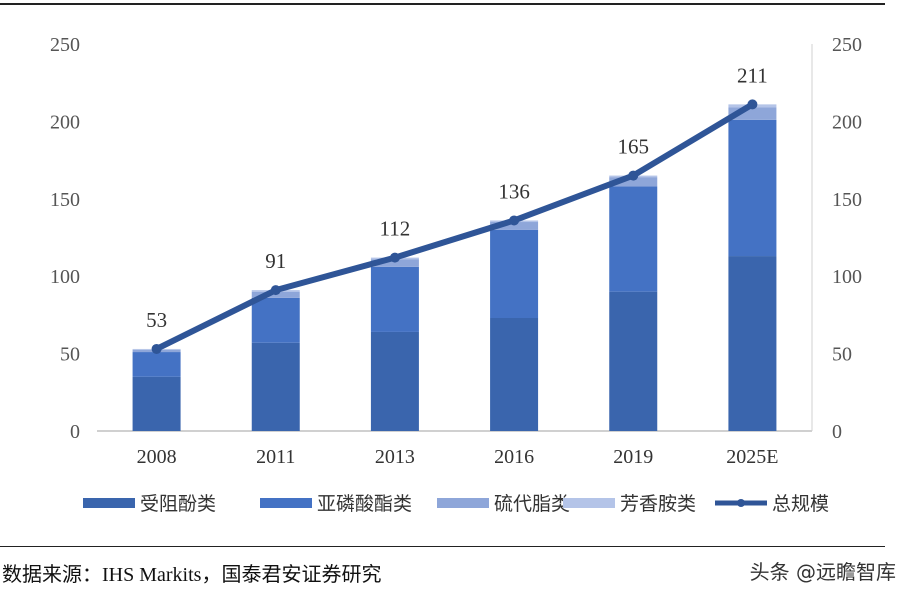 The width and height of the screenshot is (910, 597). I want to click on legend-label: 亚磷酸酯类, so click(364, 504).